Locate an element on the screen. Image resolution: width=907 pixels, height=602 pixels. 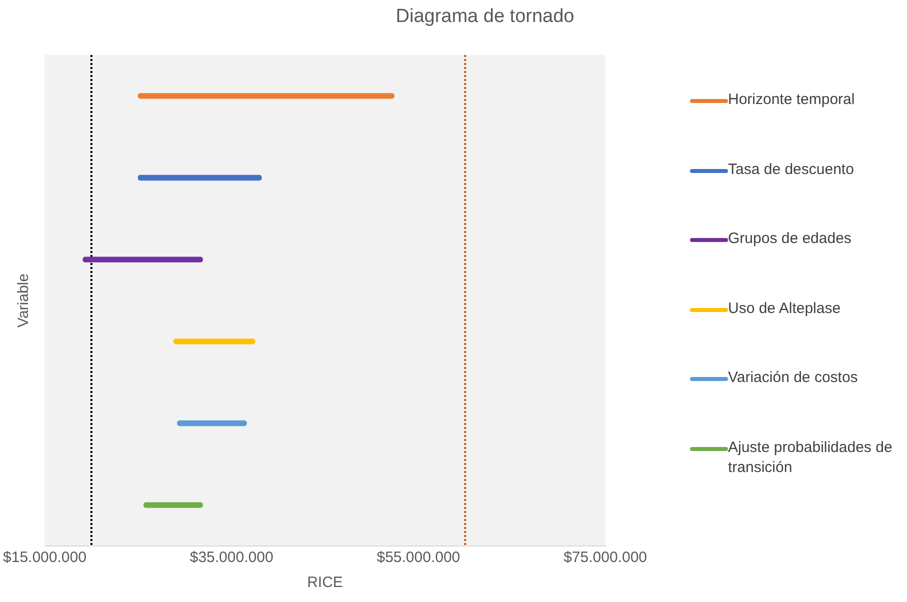
y-axis-title: Variable is located at coordinates (23, 301).